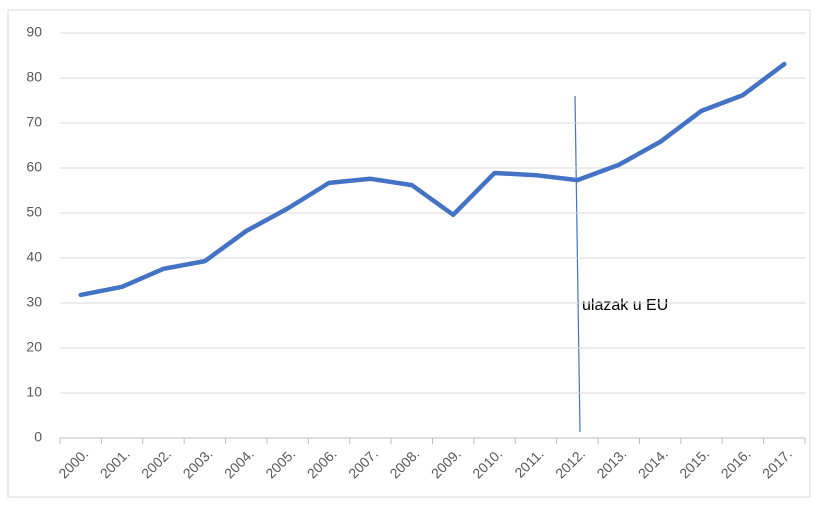 The width and height of the screenshot is (818, 507). I want to click on y-tick-label: 50, so click(34, 212).